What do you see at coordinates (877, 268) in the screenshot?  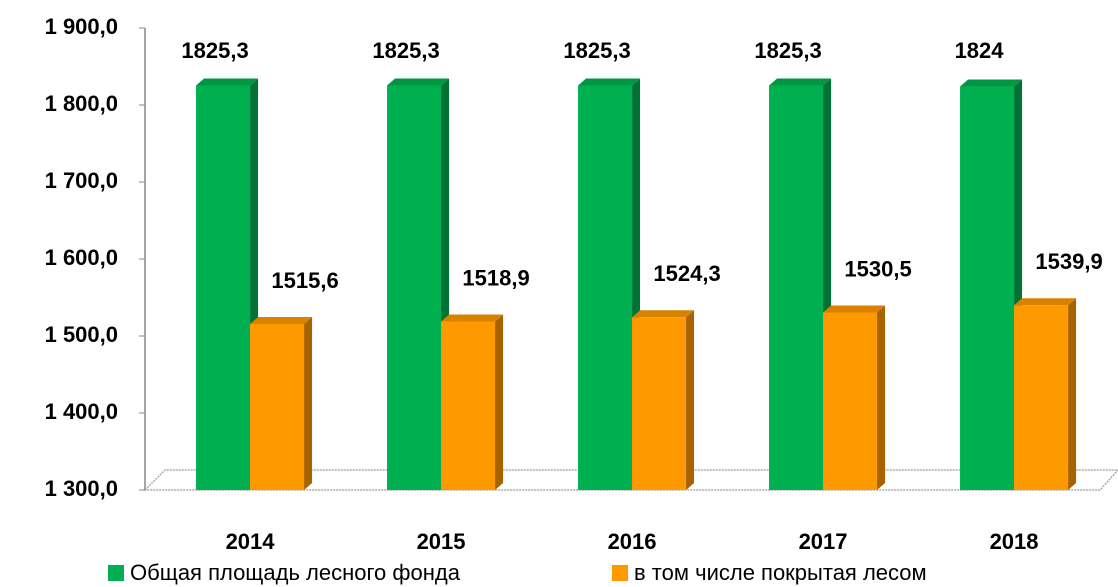 I see `value-label: 1530,5` at bounding box center [877, 268].